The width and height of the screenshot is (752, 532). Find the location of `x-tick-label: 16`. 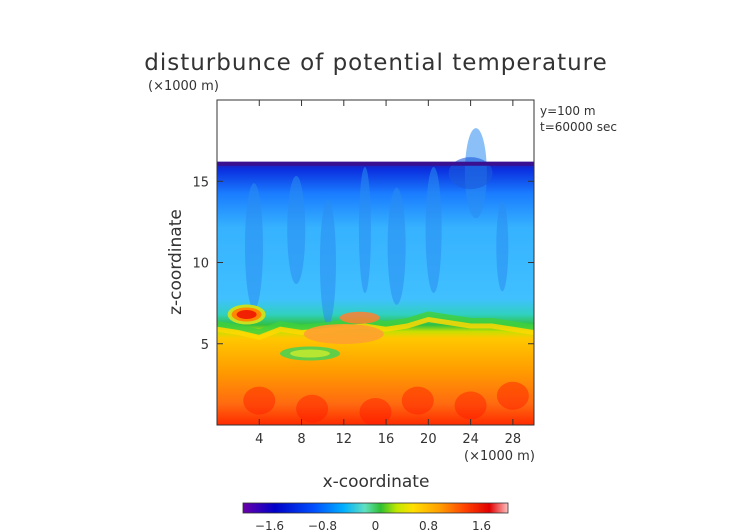

x-tick-label: 16 is located at coordinates (386, 439).